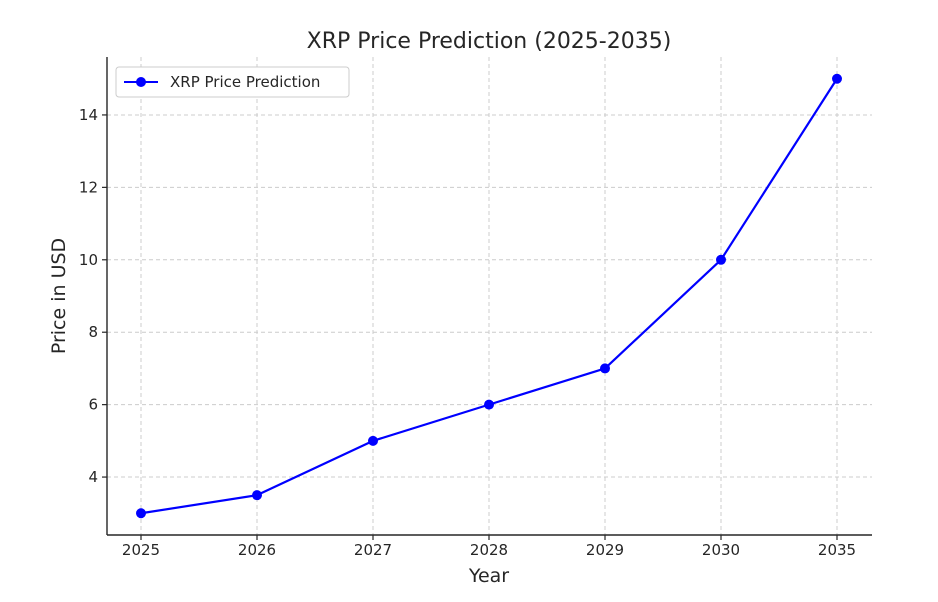 The image size is (938, 602). What do you see at coordinates (373, 550) in the screenshot?
I see `x-tick-label: 2027` at bounding box center [373, 550].